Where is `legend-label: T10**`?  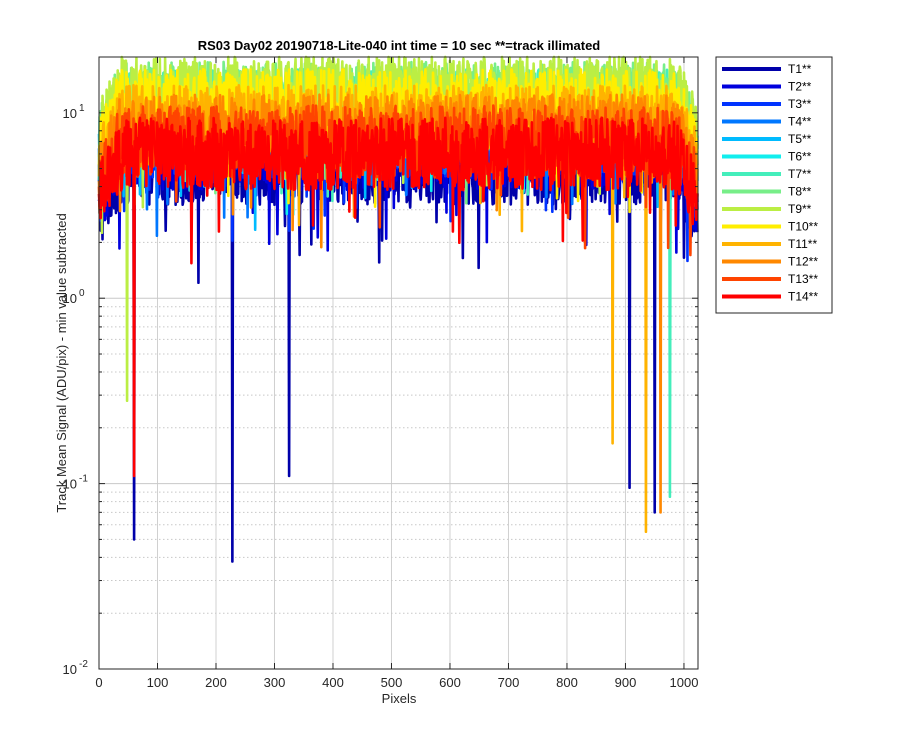 legend-label: T10** is located at coordinates (803, 227).